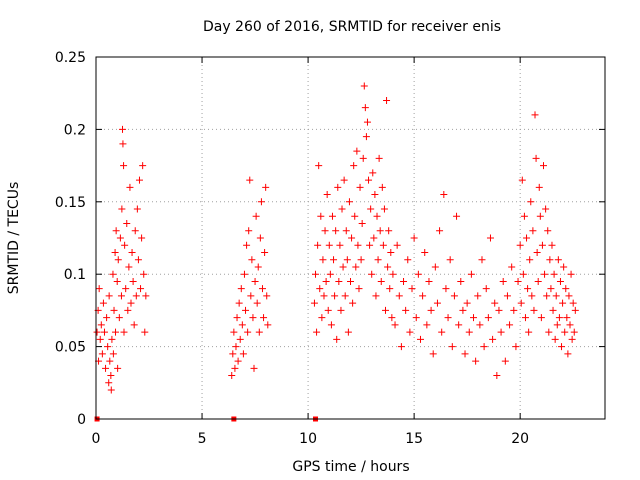 The height and width of the screenshot is (480, 640). I want to click on y-tick-label: 0.1, so click(75, 275).